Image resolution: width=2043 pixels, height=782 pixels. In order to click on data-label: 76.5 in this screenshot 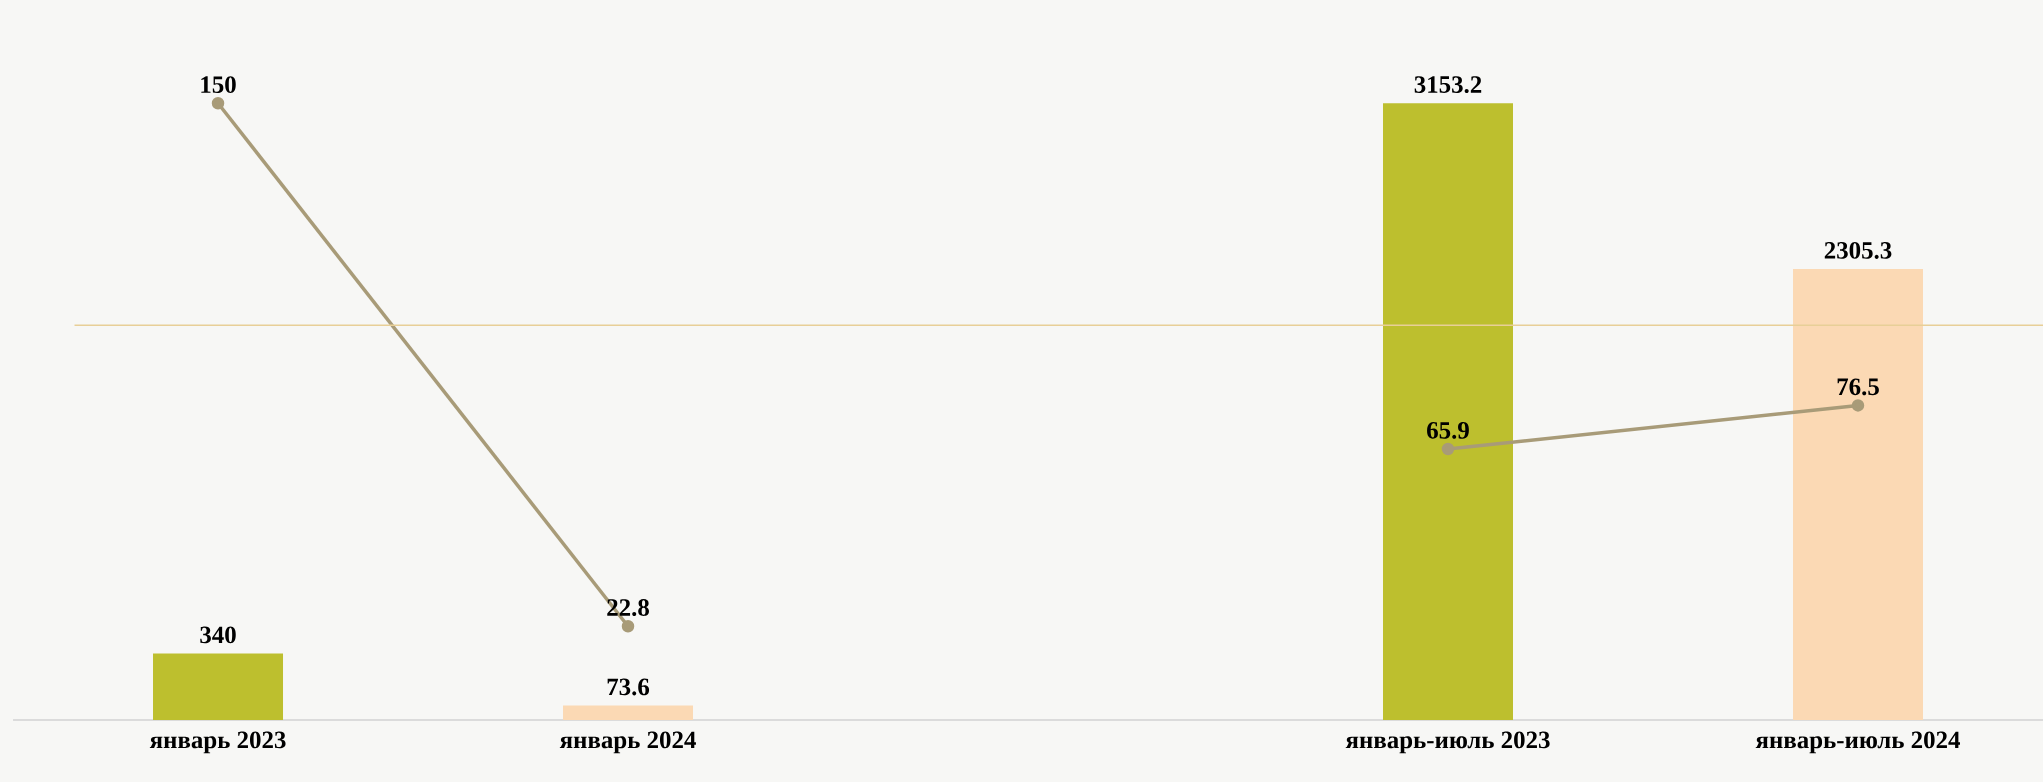, I will do `click(1858, 387)`.